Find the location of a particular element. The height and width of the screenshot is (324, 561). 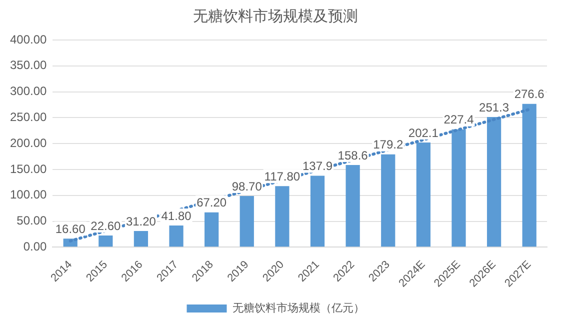

y-tick-label: 100.00 is located at coordinates (29, 195).